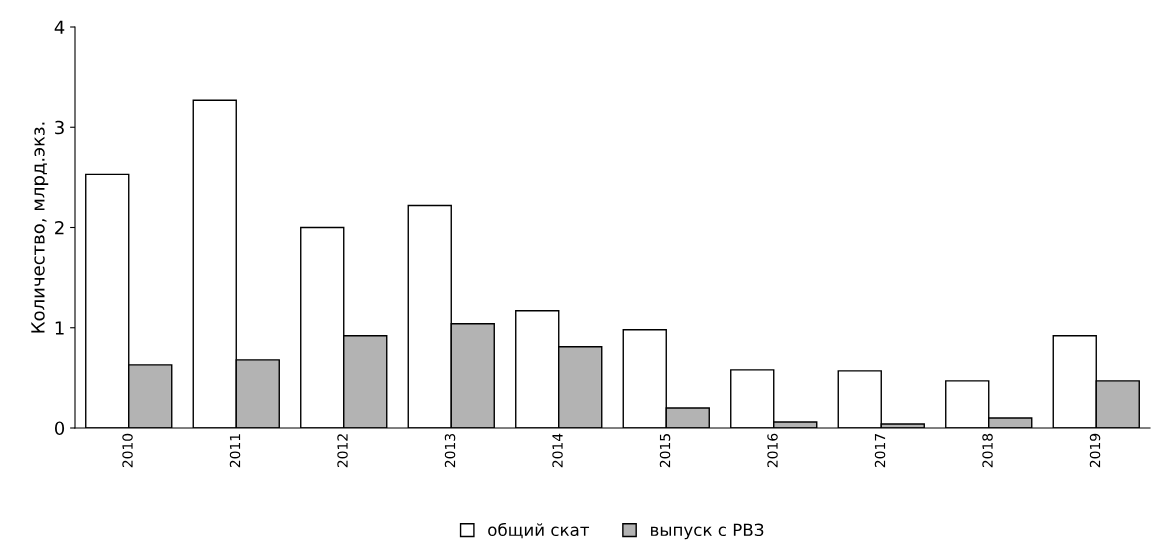  What do you see at coordinates (59, 27) in the screenshot?
I see `y-tick-label: 4` at bounding box center [59, 27].